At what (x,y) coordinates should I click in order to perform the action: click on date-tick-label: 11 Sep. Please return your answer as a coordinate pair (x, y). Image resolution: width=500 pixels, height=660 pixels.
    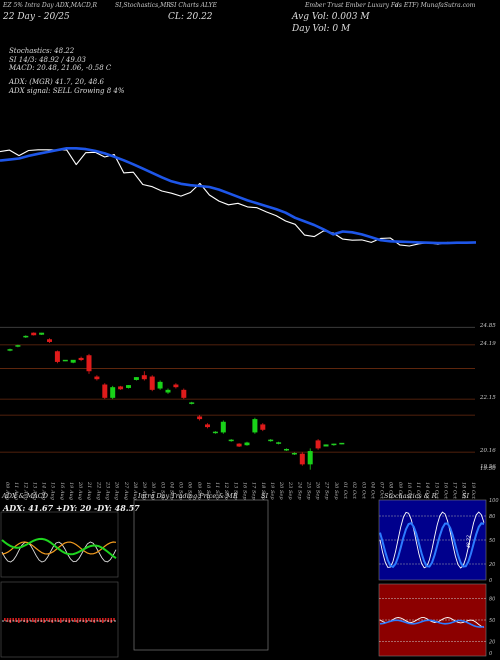
    Looking at the image, I should click on (217, 491).